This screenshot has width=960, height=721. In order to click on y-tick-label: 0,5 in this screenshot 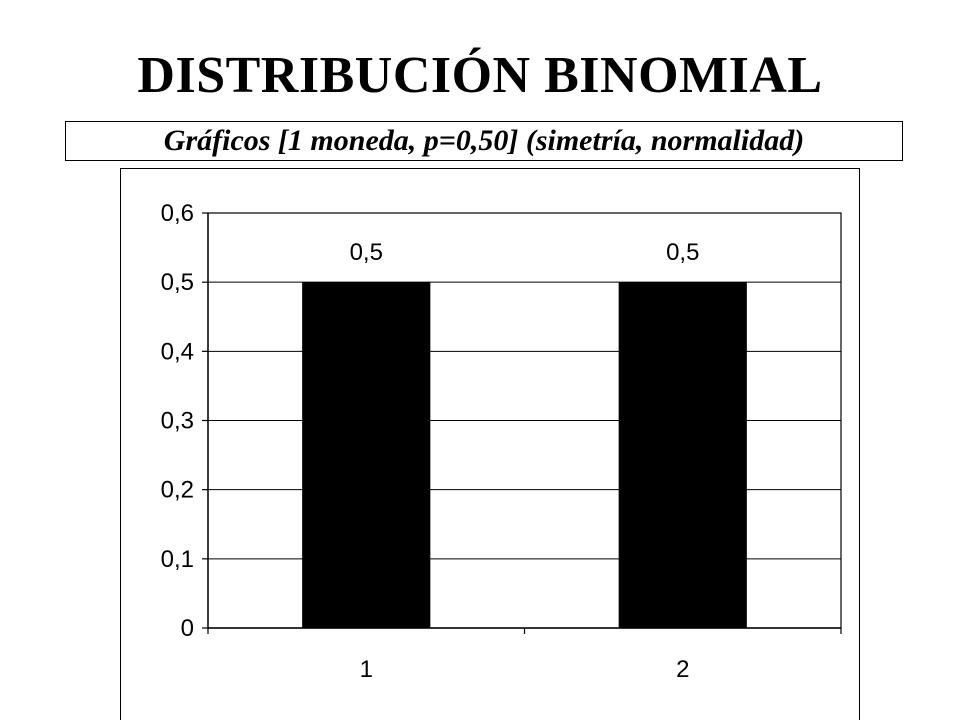, I will do `click(177, 282)`.